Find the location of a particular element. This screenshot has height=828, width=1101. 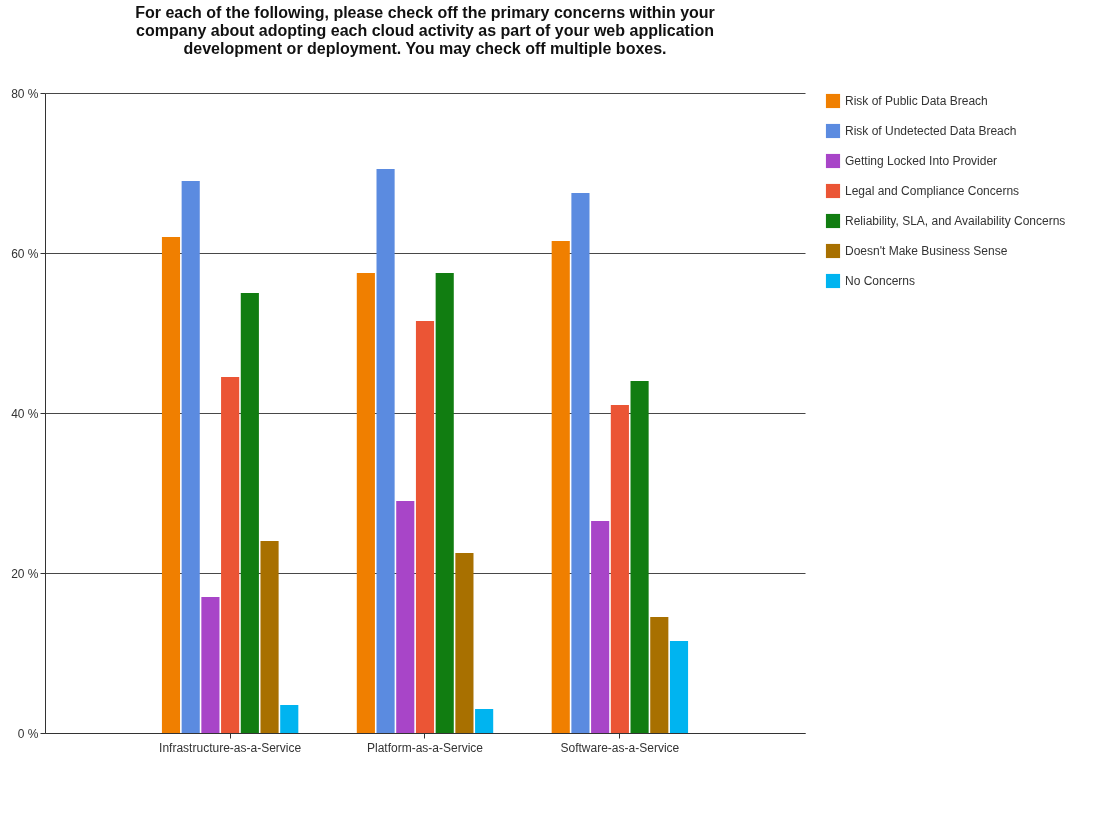

legend-label: Legal and Compliance Concerns is located at coordinates (932, 191).